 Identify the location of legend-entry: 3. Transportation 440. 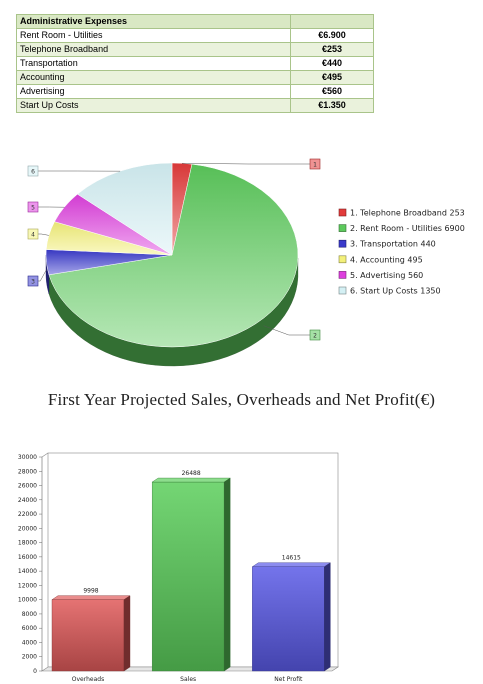
(393, 244).